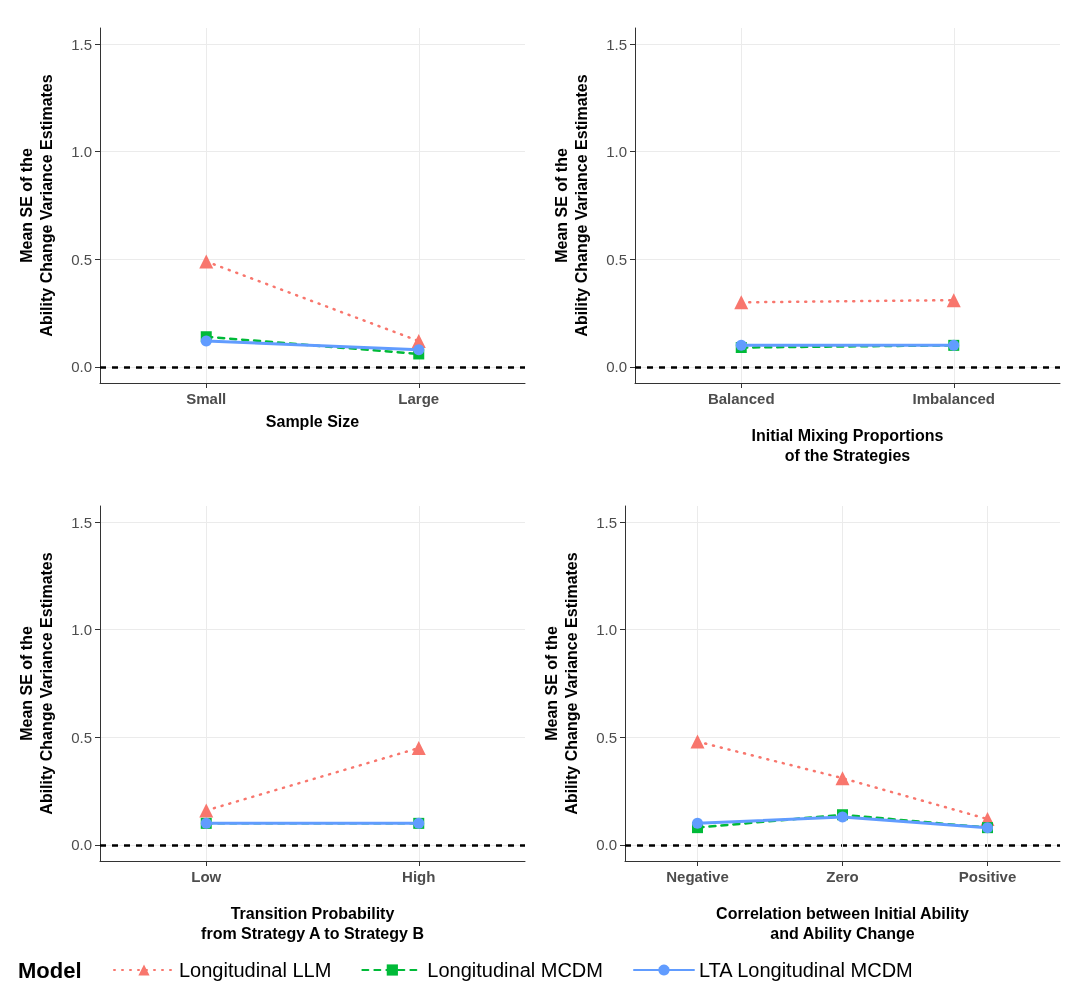 The width and height of the screenshot is (1088, 995). Describe the element at coordinates (312, 421) in the screenshot. I see `x-axis-title: Sample Size` at that location.